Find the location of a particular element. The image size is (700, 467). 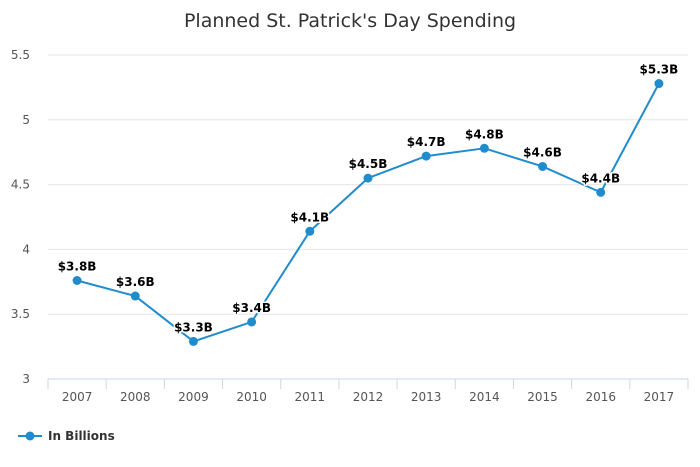

x-tick-label: 2013 is located at coordinates (426, 397).